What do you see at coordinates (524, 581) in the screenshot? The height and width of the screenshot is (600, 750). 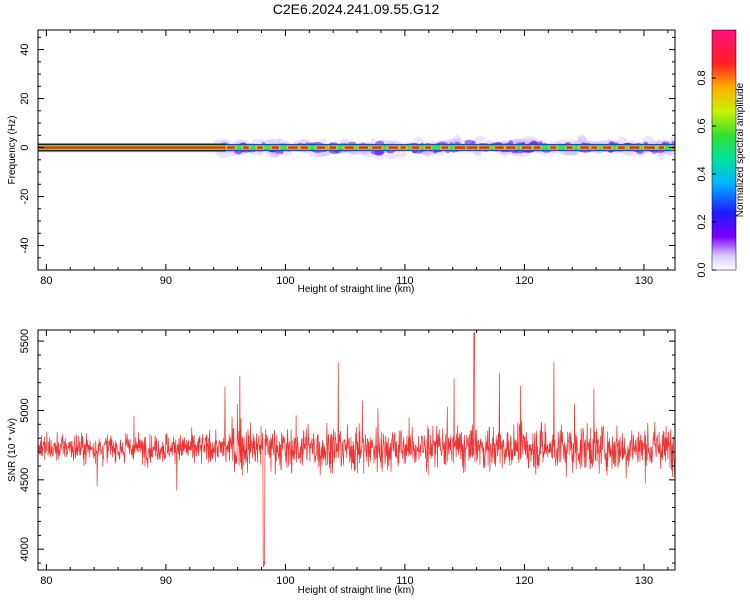 I see `snr-x-tick-label: 120` at bounding box center [524, 581].